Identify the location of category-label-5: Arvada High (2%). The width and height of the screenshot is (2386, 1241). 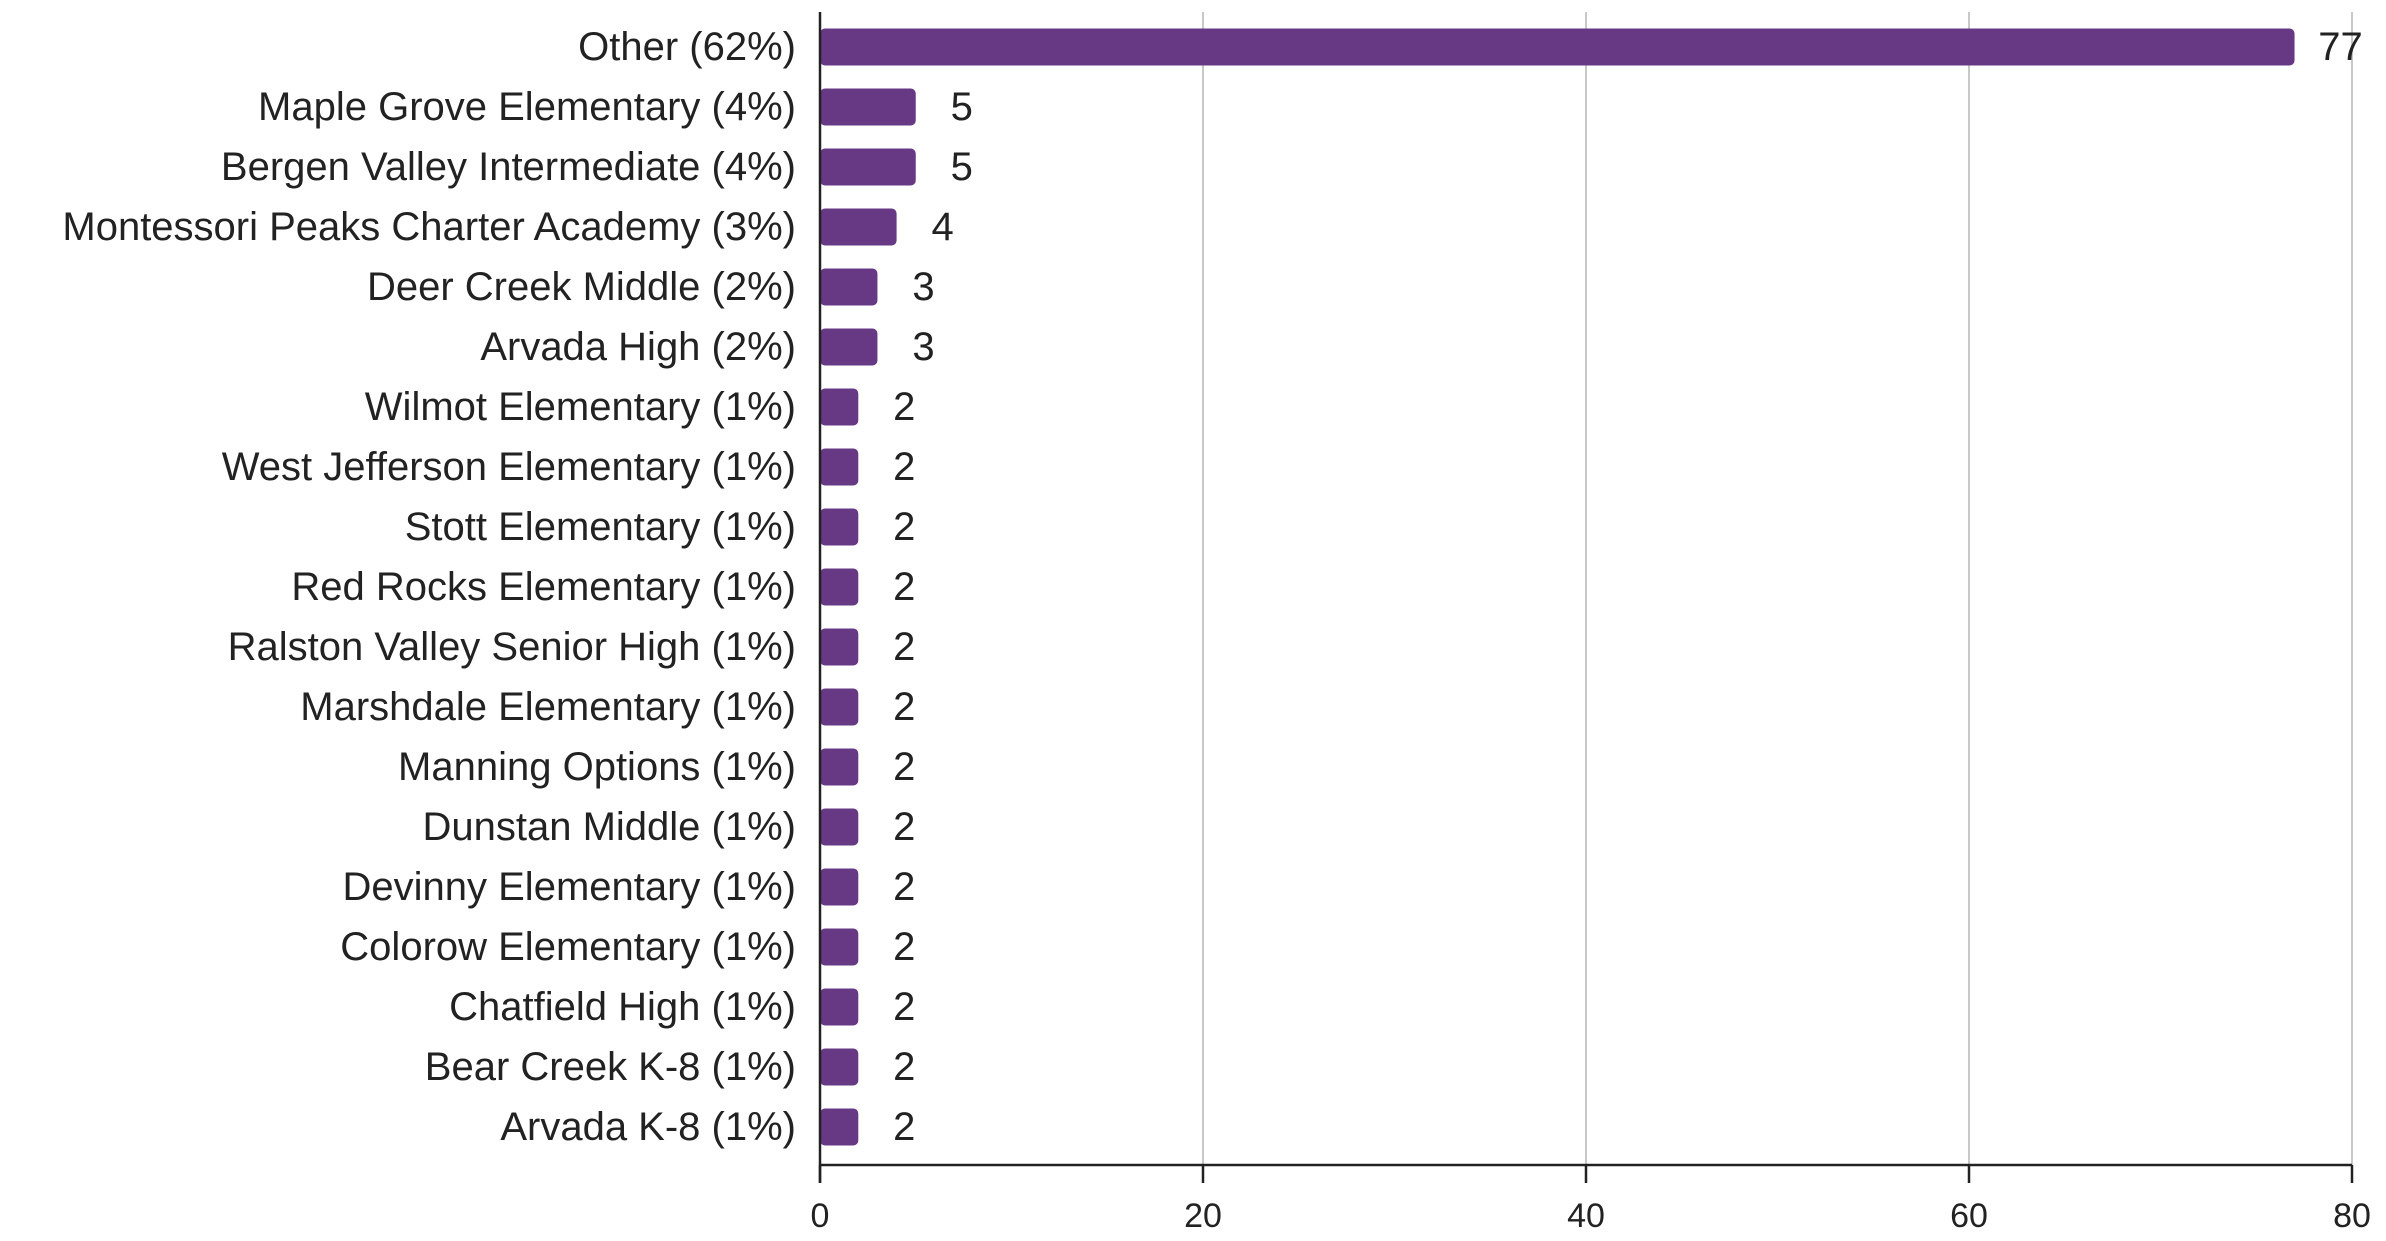
(638, 347).